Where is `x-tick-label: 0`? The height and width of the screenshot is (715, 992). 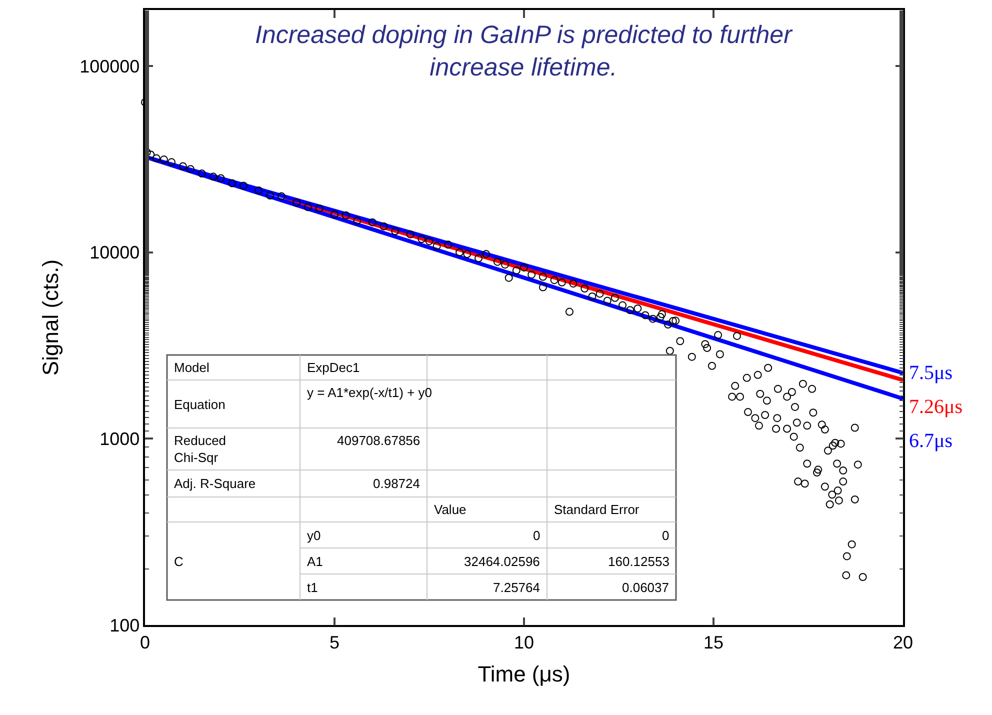
x-tick-label: 0 is located at coordinates (145, 642).